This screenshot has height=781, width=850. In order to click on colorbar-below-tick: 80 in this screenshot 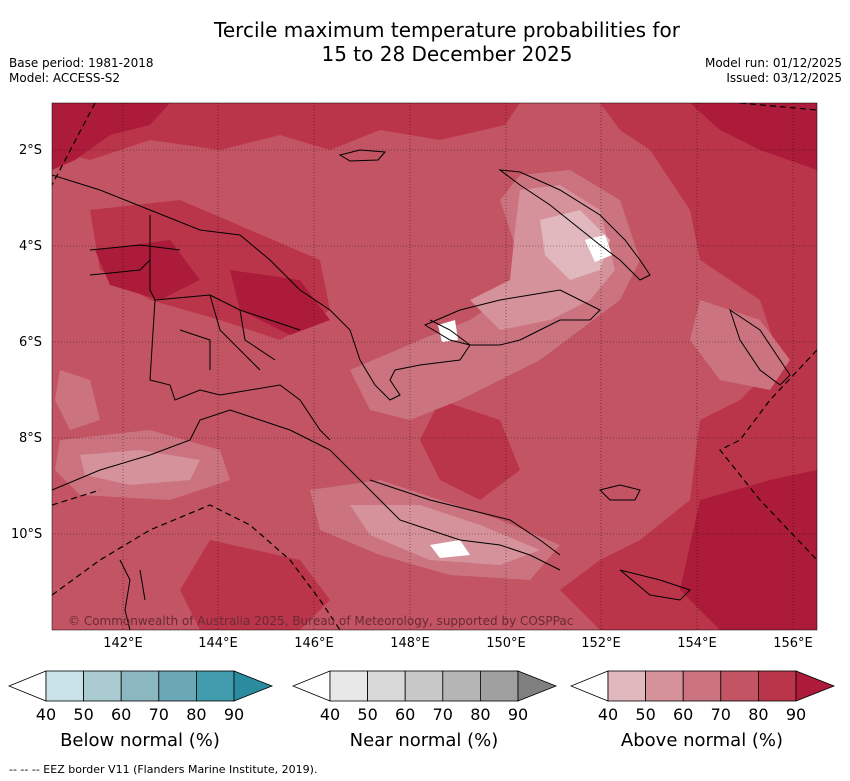, I will do `click(196, 714)`.